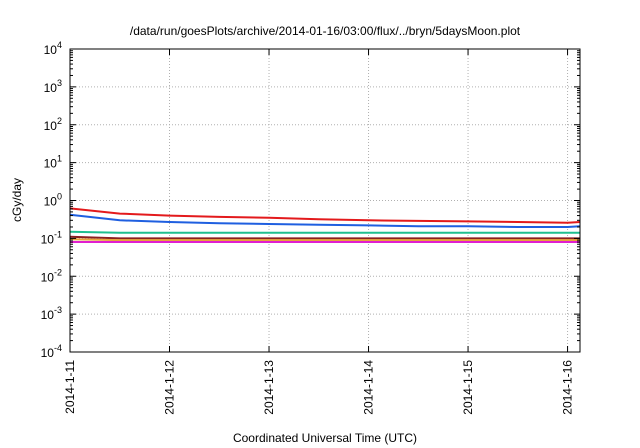 This screenshot has height=448, width=640. I want to click on y-tick-exponent: 2, so click(59, 121).